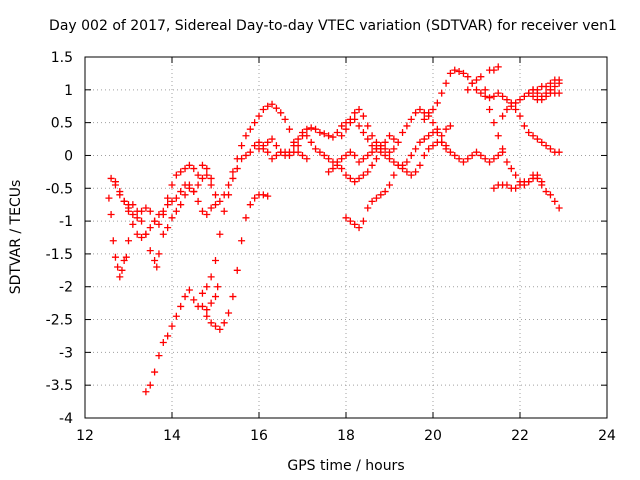  Describe the element at coordinates (520, 436) in the screenshot. I see `x-tick-label: 22` at that location.